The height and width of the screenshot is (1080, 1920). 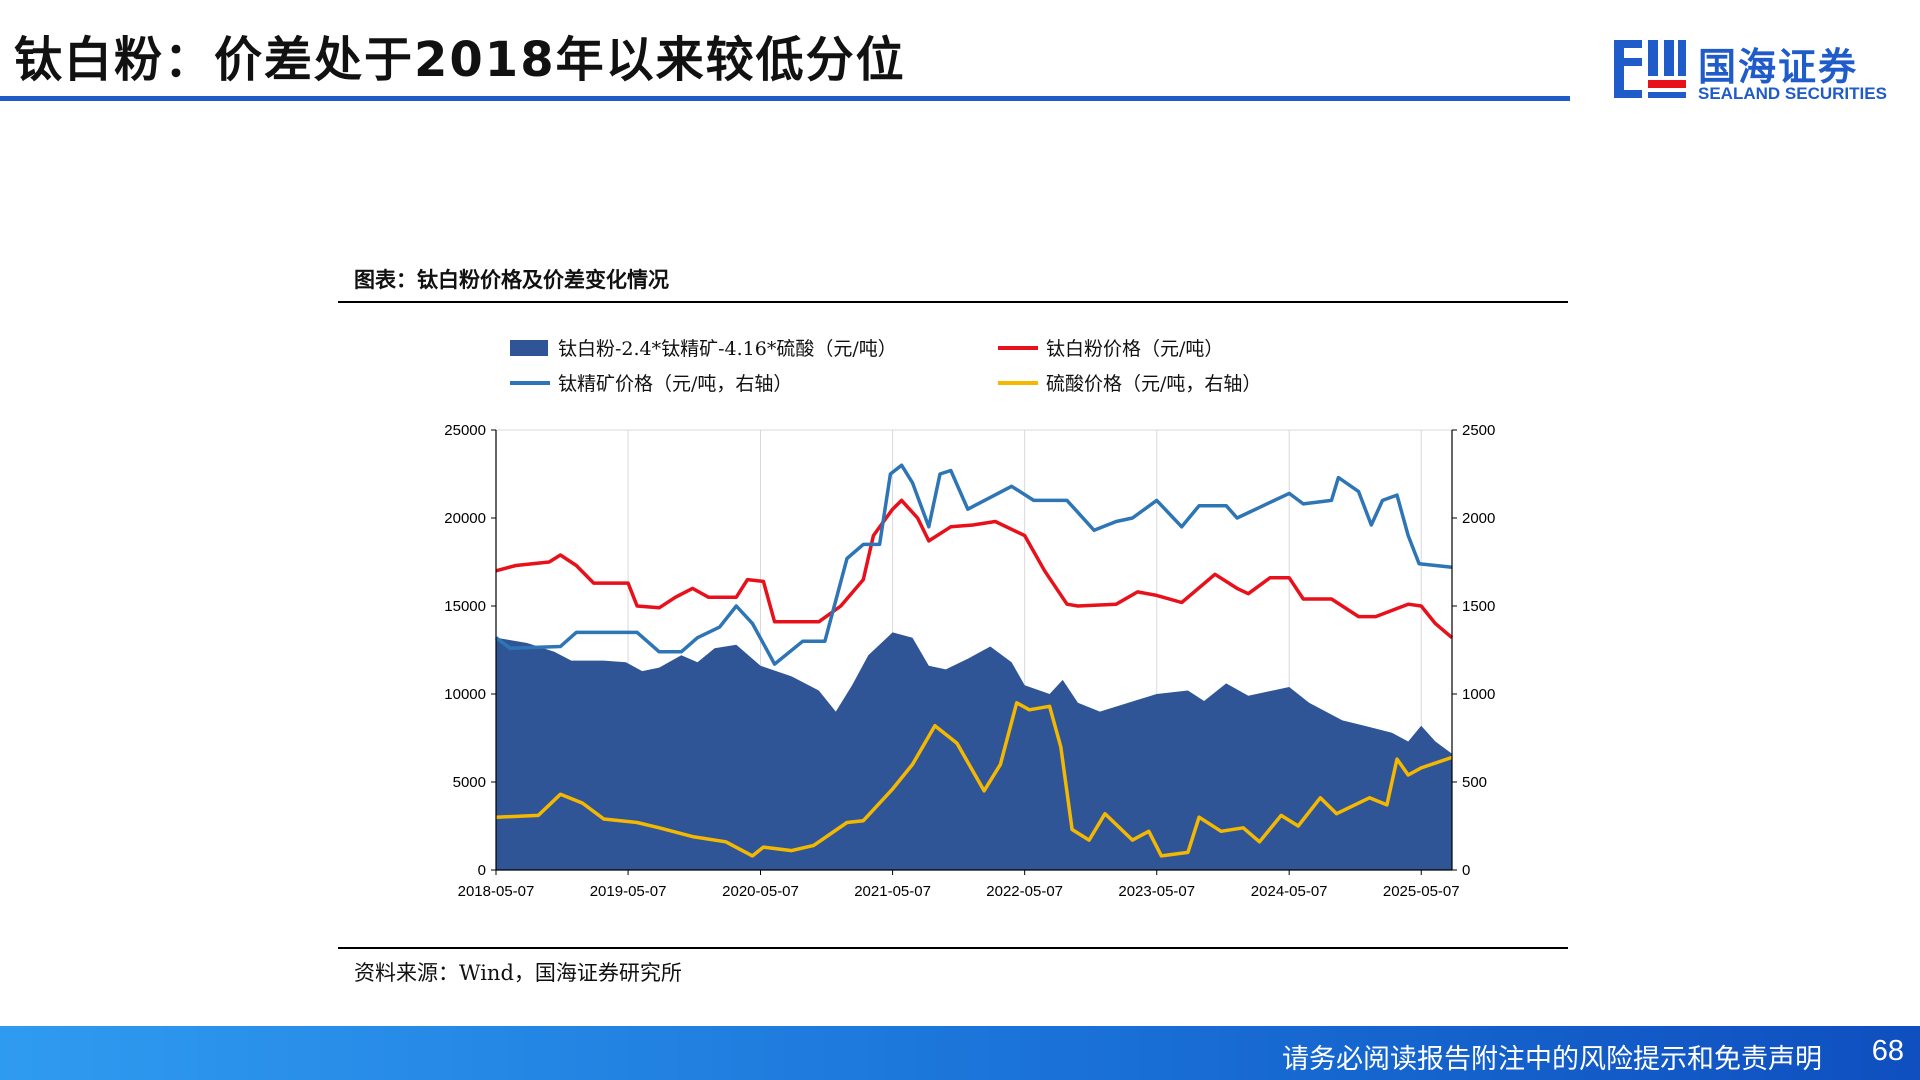 What do you see at coordinates (1474, 782) in the screenshot?
I see `right-tick-label: 500` at bounding box center [1474, 782].